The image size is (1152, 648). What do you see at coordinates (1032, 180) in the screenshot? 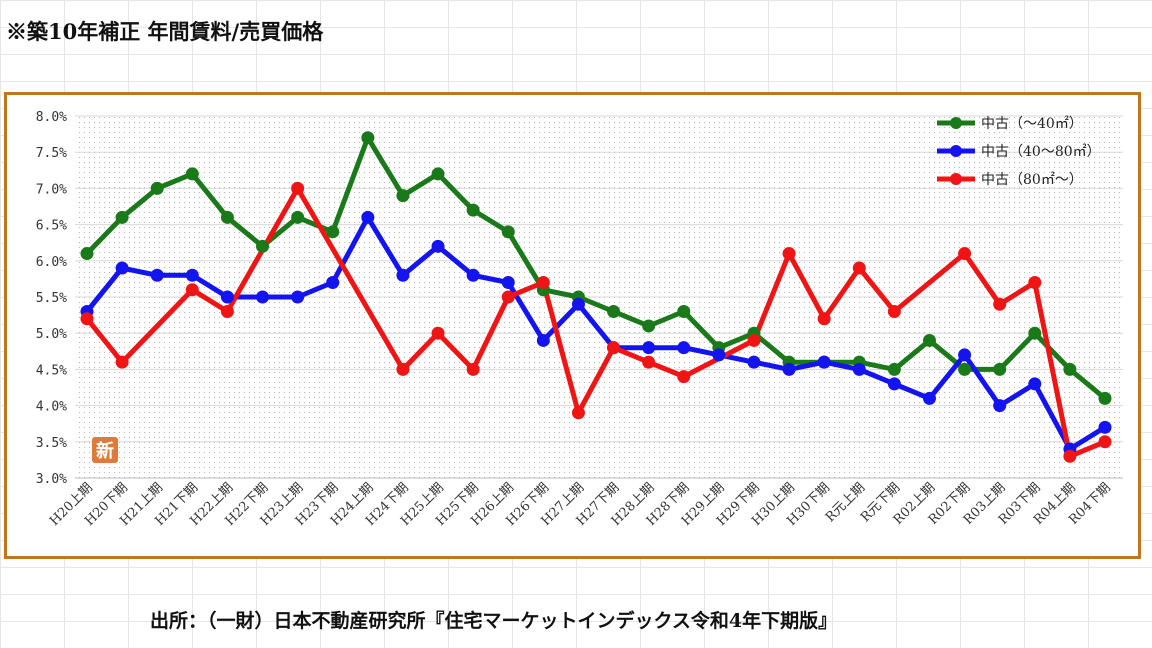
I see `legend-label-2: 中古（80㎡～）` at bounding box center [1032, 180].